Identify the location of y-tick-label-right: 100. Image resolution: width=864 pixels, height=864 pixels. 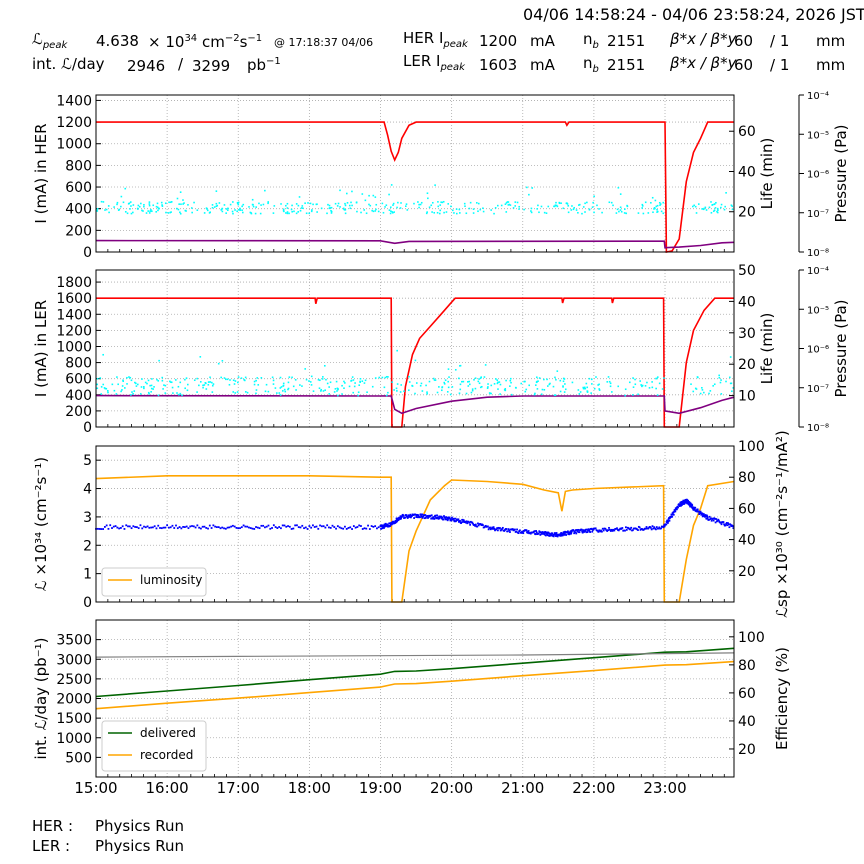
(751, 447).